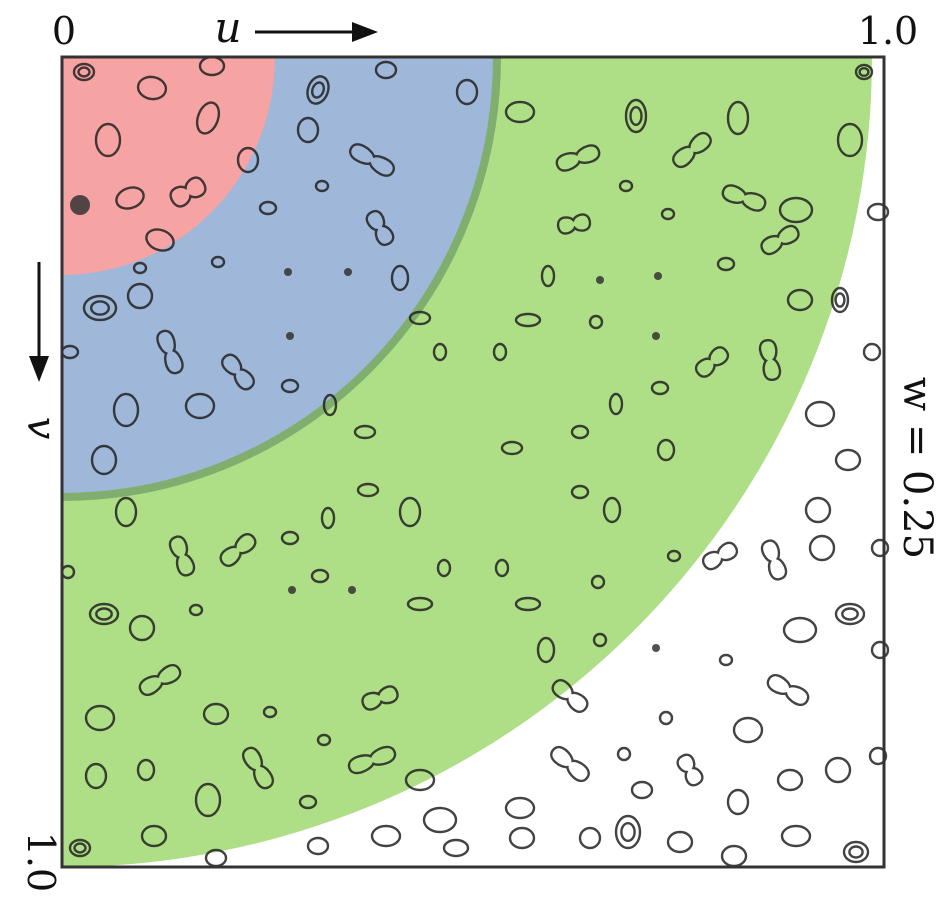 This screenshot has height=897, width=943. Describe the element at coordinates (64, 31) in the screenshot. I see `u-origin-label: 0` at that location.